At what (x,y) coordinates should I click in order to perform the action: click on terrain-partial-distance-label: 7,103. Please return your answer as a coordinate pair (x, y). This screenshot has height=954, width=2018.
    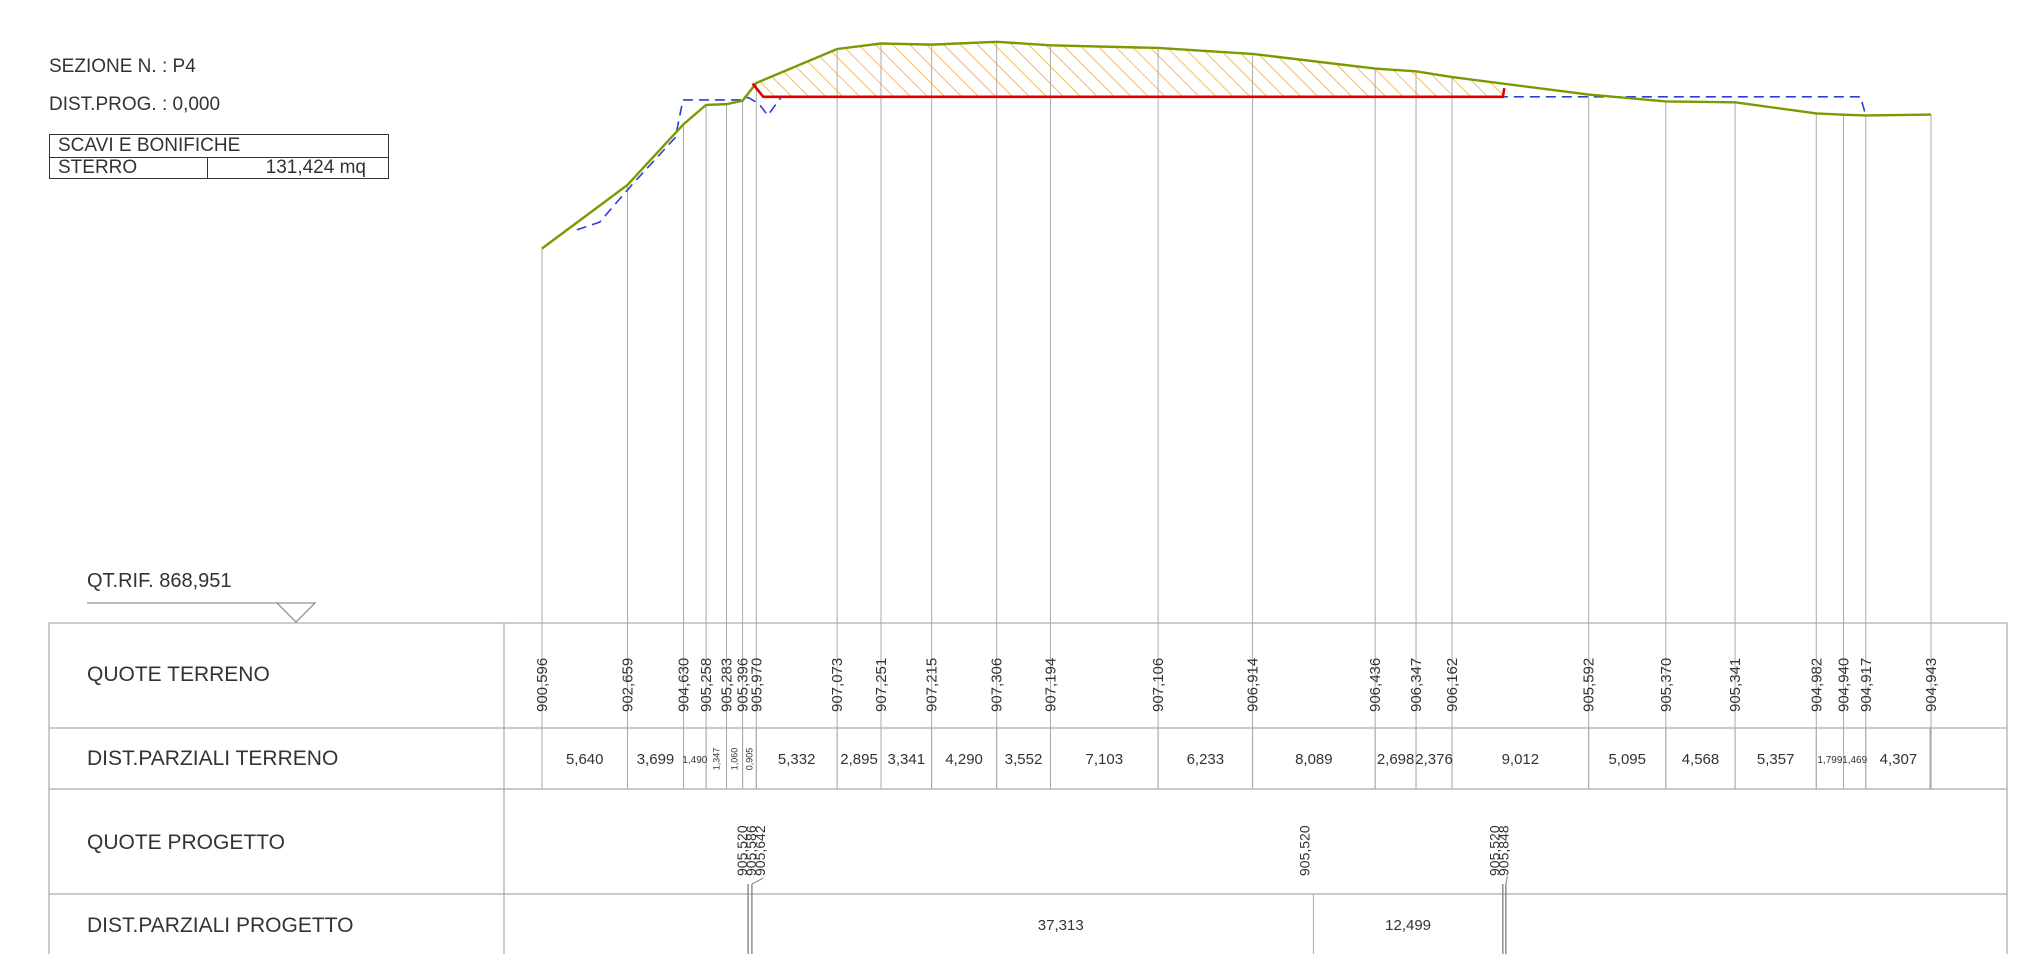
    Looking at the image, I should click on (1105, 759).